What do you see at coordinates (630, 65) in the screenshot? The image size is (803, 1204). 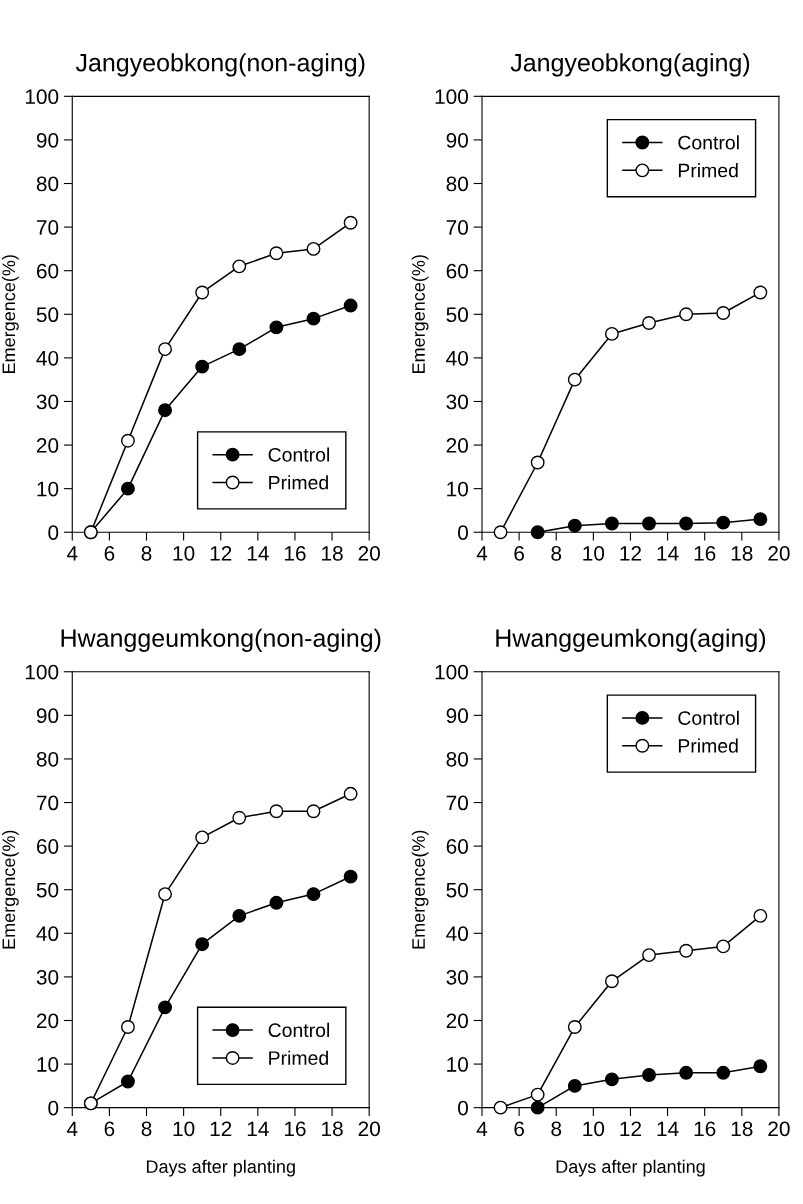 I see `chart-title: Jangyeobkong(aging)` at bounding box center [630, 65].